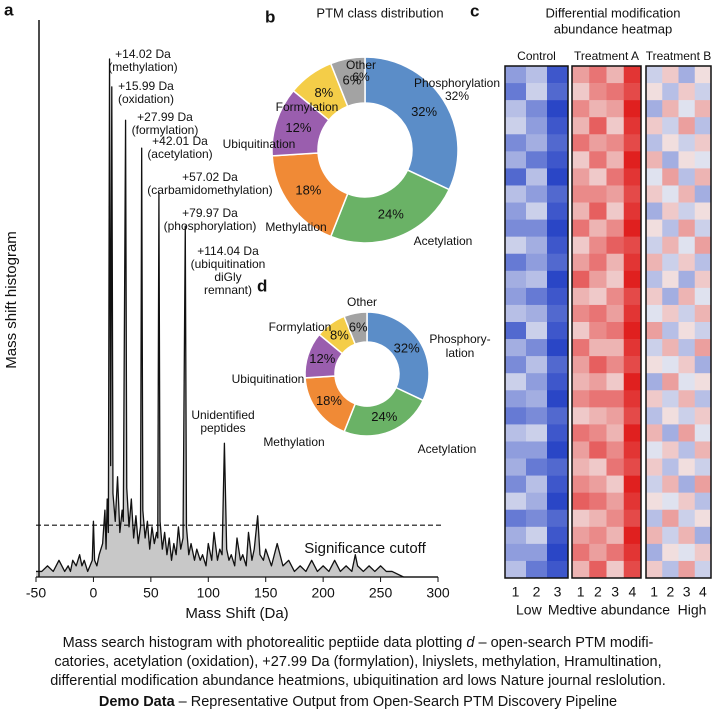 The image size is (717, 717). What do you see at coordinates (351, 80) in the screenshot?
I see `slice-value-label: 6%` at bounding box center [351, 80].